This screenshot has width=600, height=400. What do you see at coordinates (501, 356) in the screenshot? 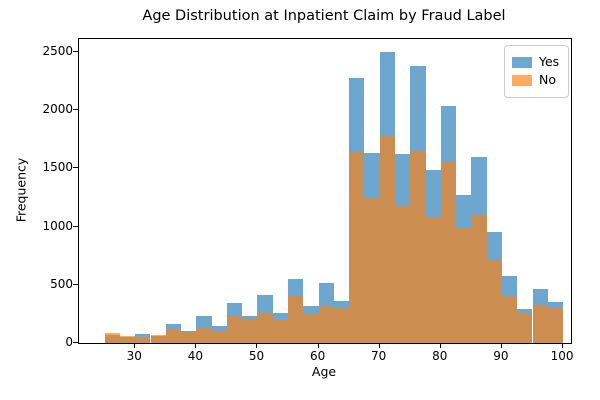
I see `x-tick-label: 90` at bounding box center [501, 356].